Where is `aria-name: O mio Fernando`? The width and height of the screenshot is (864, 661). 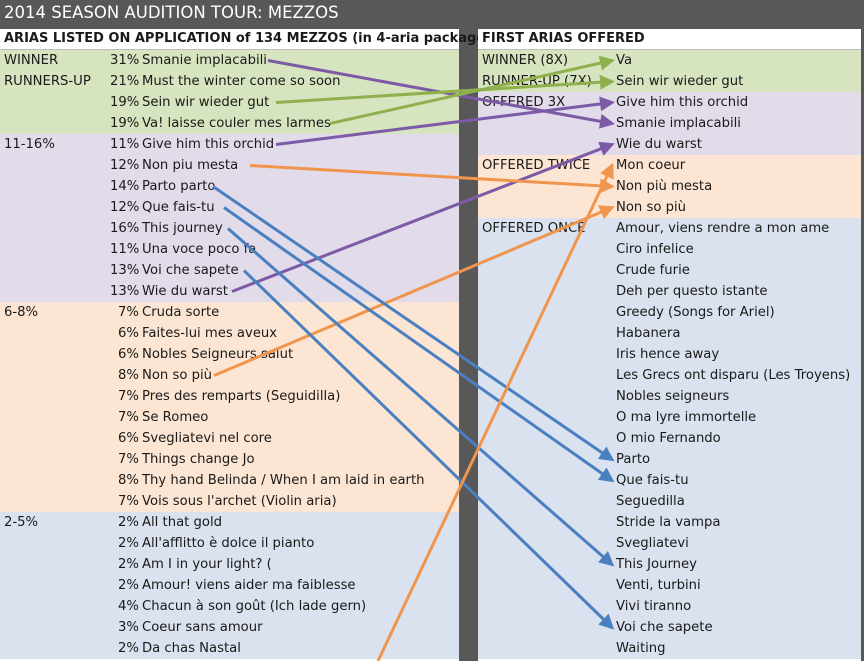
aria-name: O mio Fernando is located at coordinates (668, 438).